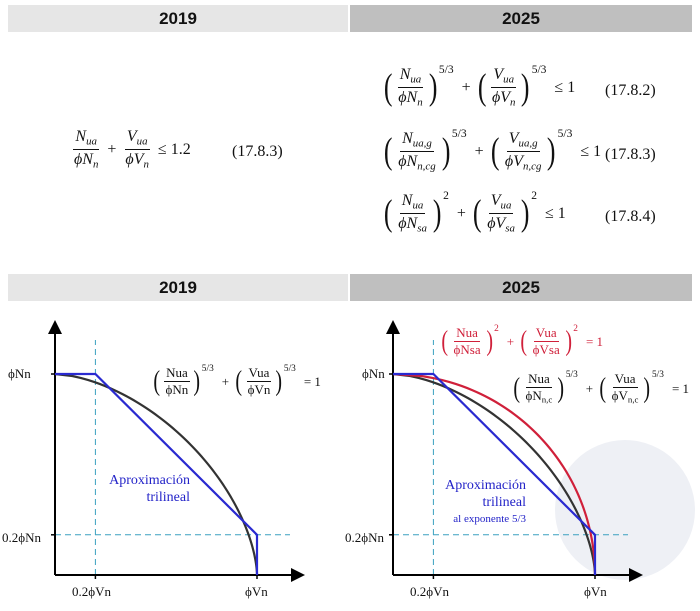 This screenshot has height=611, width=700. I want to click on red-curve-equation-2025: (Nua ϕNsa) 2 +(Vua ϕVsa) 2 = 1, so click(524, 341).